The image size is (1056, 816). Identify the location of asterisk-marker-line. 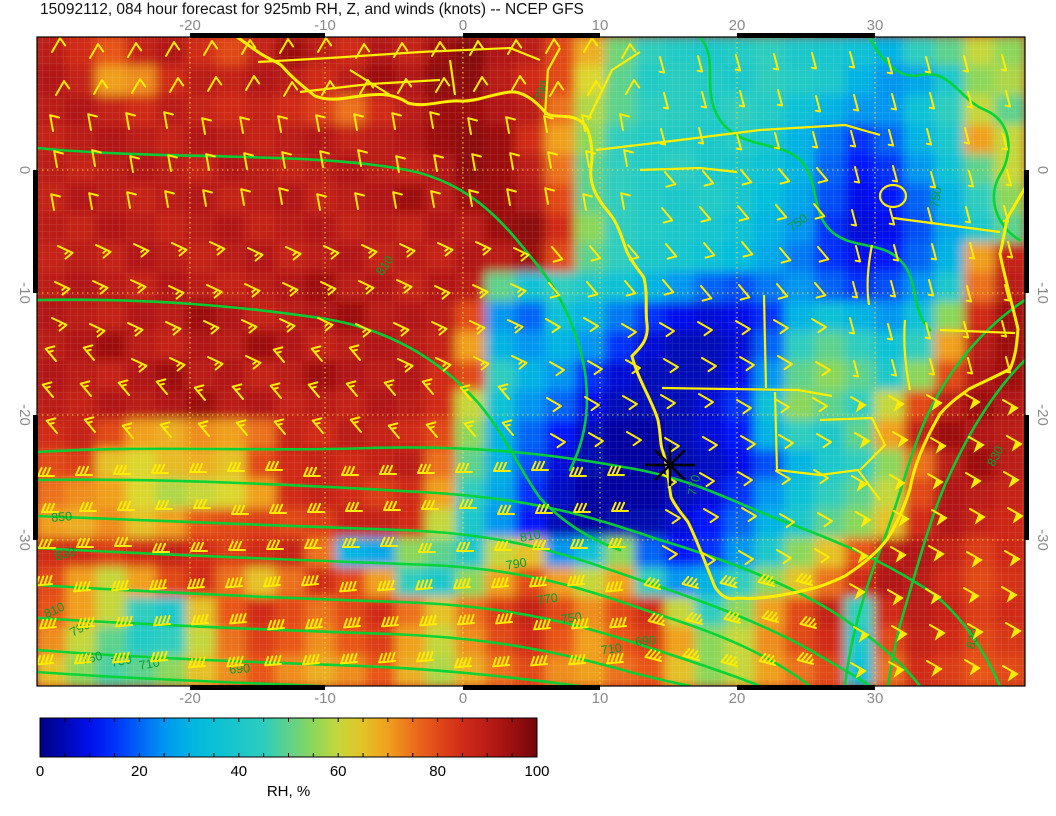
(670, 465).